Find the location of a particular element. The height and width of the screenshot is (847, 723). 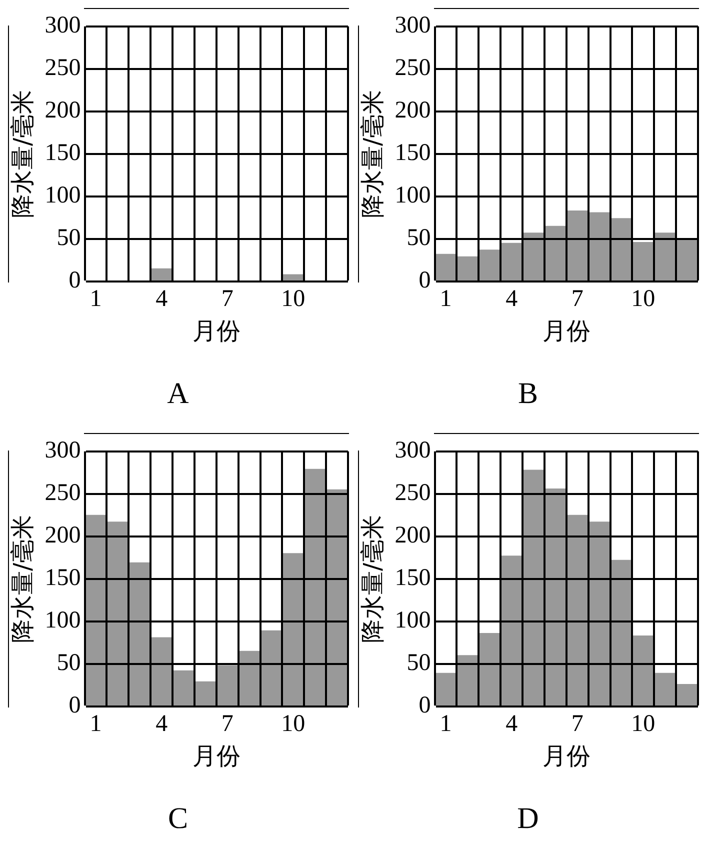

text: B is located at coordinates (528, 393).